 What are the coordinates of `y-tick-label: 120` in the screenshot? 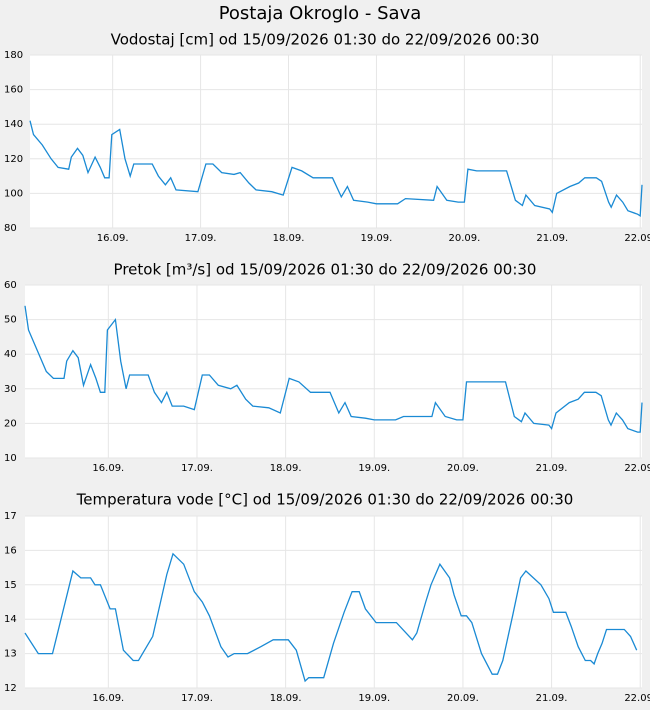 It's located at (13, 159).